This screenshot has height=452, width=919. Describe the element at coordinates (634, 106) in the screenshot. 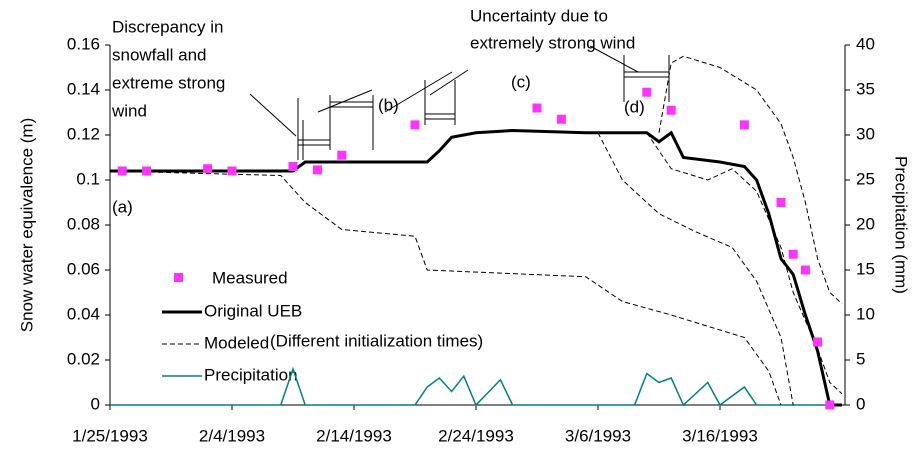

I see `annotation: (d)` at that location.